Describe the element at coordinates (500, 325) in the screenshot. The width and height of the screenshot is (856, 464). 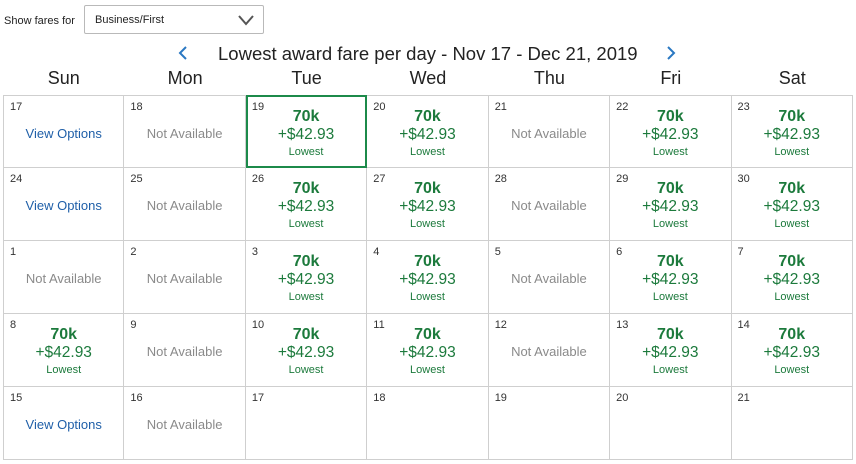
I see `day-number: 12` at that location.